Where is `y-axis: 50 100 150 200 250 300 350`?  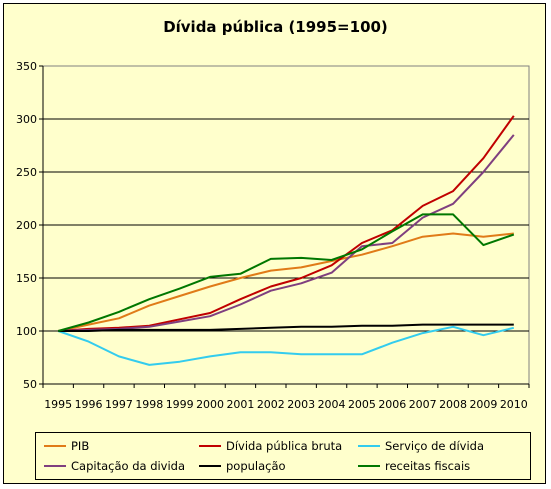 y-axis: 50 100 150 200 250 300 350 is located at coordinates (30, 225).